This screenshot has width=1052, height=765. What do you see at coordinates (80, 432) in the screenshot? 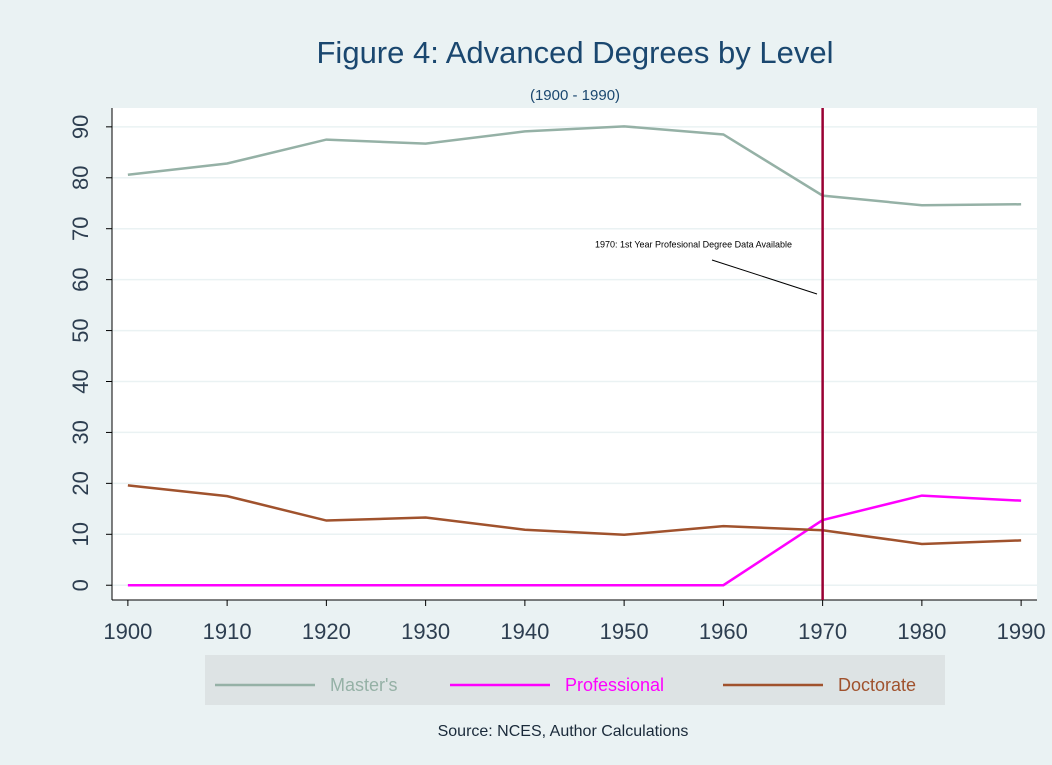
I see `y-tick-label: 30` at bounding box center [80, 432].